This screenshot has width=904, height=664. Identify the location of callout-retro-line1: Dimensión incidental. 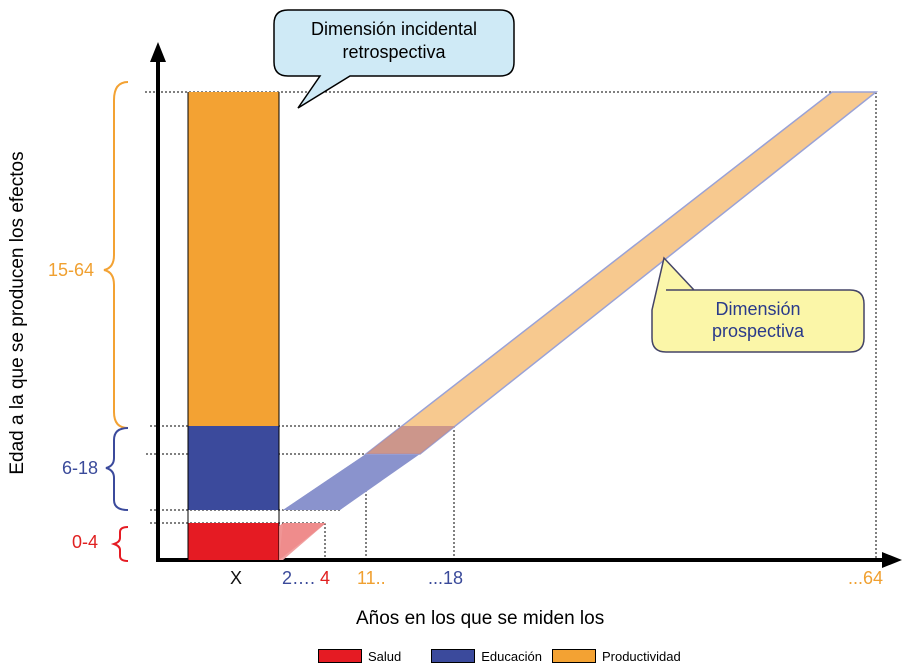
(394, 29).